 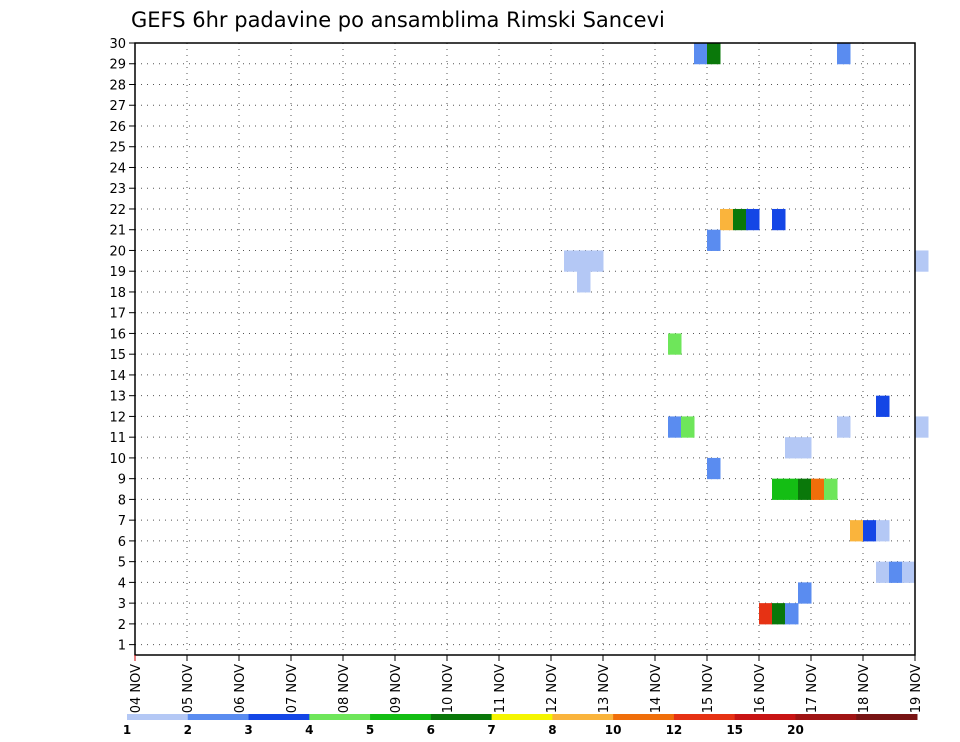 What do you see at coordinates (292, 688) in the screenshot?
I see `x-tick-label: 07 NOV` at bounding box center [292, 688].